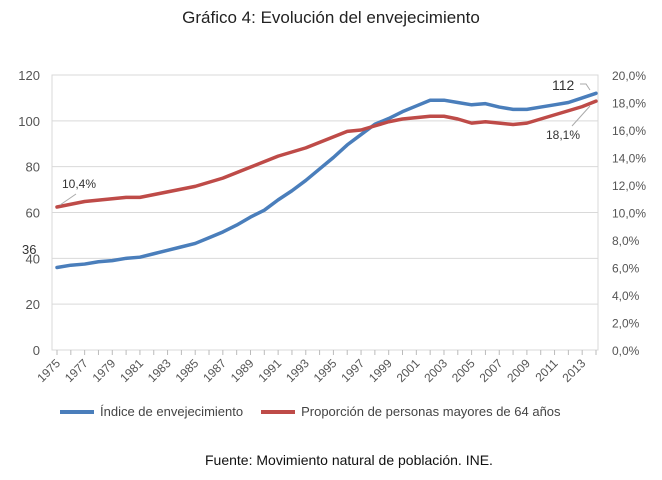 This screenshot has width=662, height=480. What do you see at coordinates (408, 370) in the screenshot?
I see `x-tick-label: 2001` at bounding box center [408, 370].